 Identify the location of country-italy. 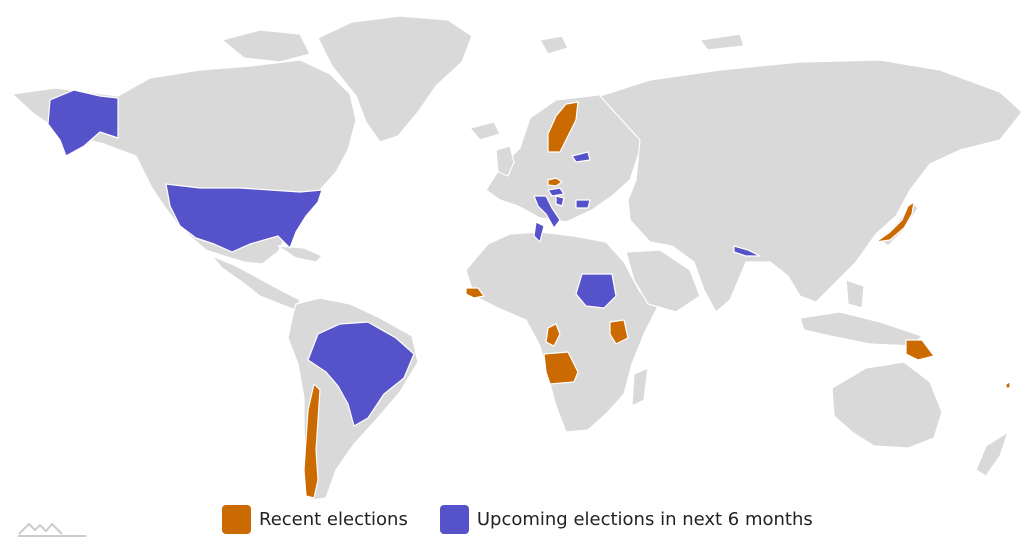
(547, 212).